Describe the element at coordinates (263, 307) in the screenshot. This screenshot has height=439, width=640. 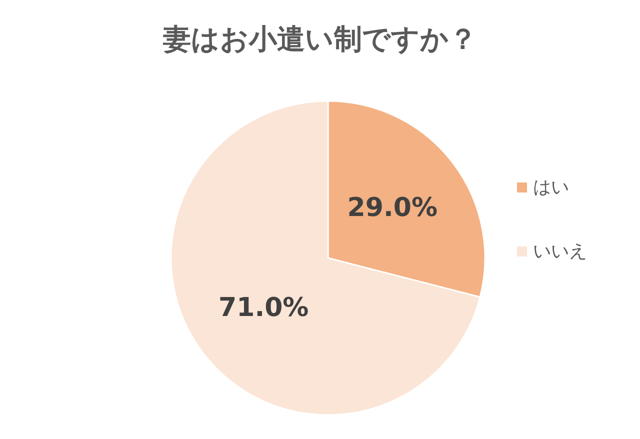
I see `data-label: 71.0%` at that location.